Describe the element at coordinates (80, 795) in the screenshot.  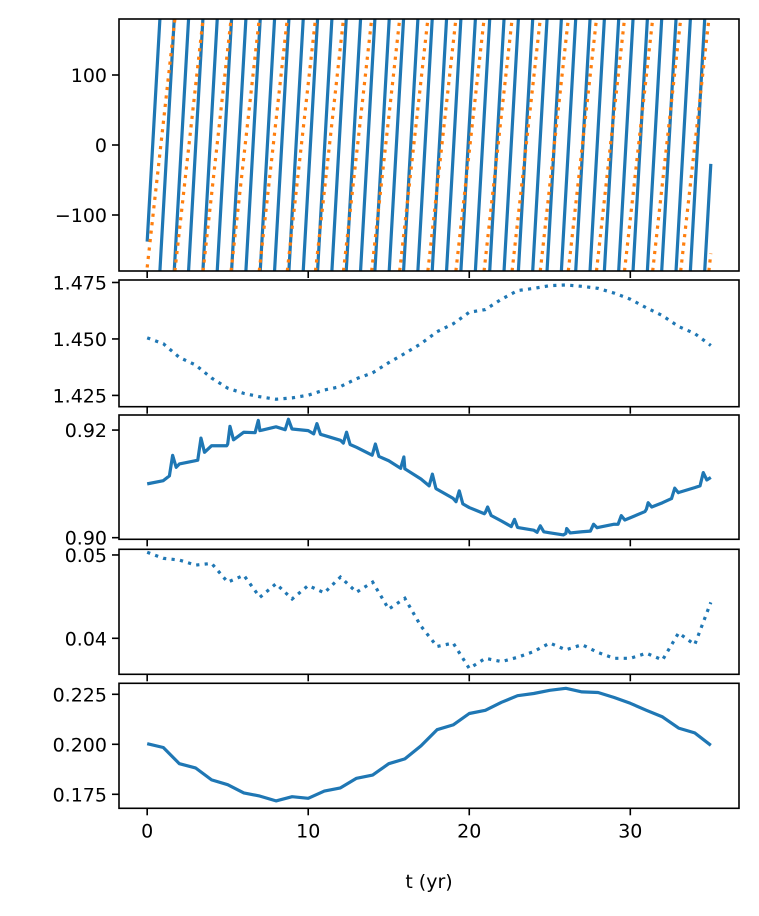
I see `y-tick-label: 0.175` at that location.